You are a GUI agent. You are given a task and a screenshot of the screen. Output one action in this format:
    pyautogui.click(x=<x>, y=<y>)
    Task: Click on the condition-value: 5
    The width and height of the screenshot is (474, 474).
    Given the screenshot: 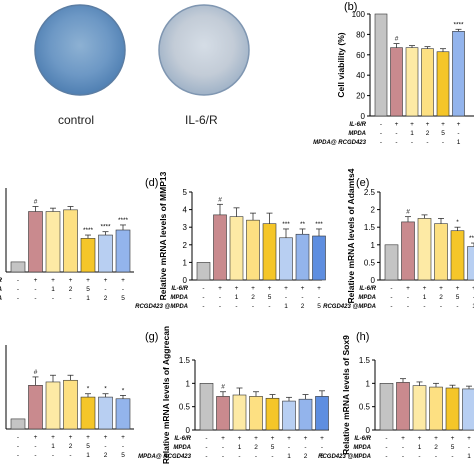 What is the action you would take?
    pyautogui.click(x=270, y=297)
    